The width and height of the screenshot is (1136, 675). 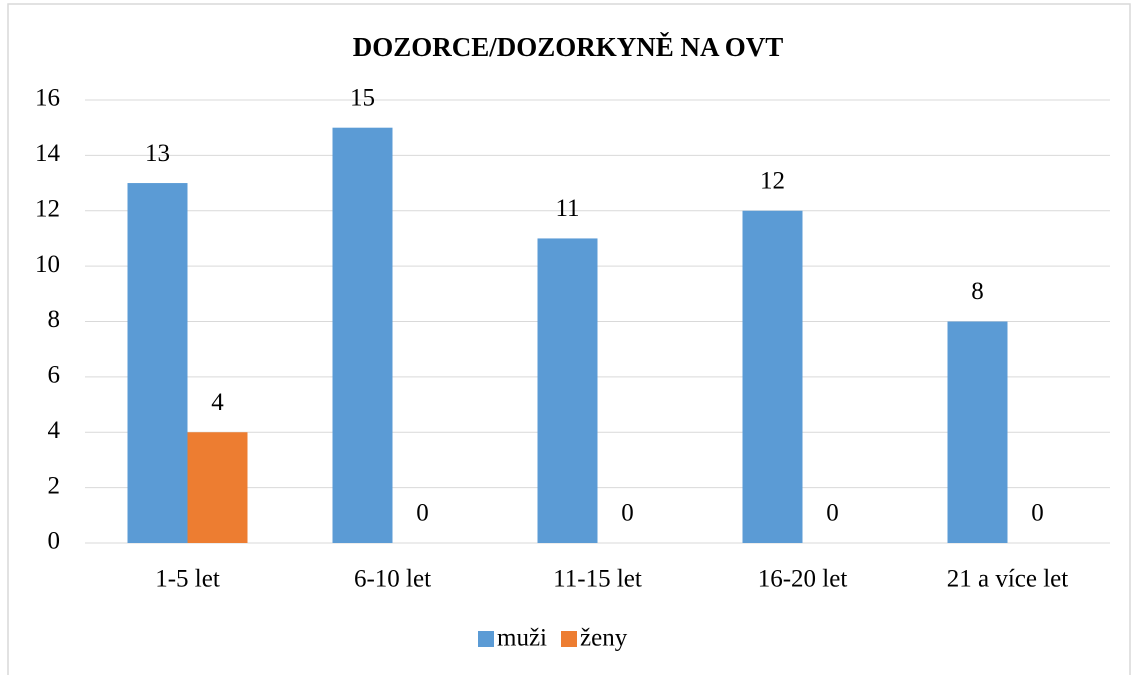 I want to click on y-tick-label: 12, so click(x=47, y=208).